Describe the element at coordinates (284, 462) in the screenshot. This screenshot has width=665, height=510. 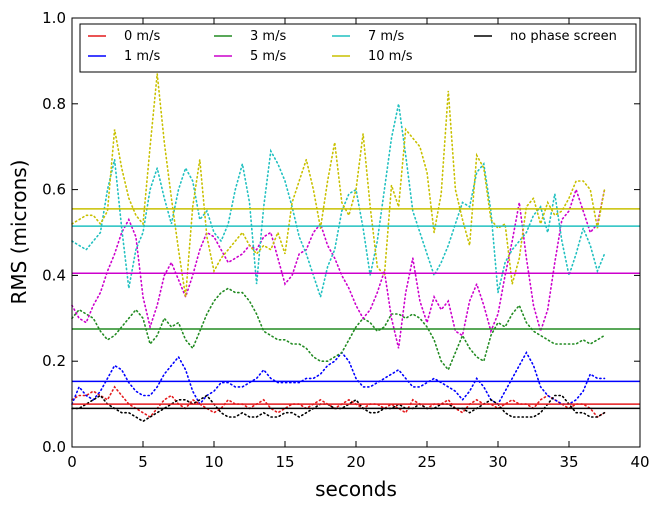
I see `x-tick-label: 15` at that location.